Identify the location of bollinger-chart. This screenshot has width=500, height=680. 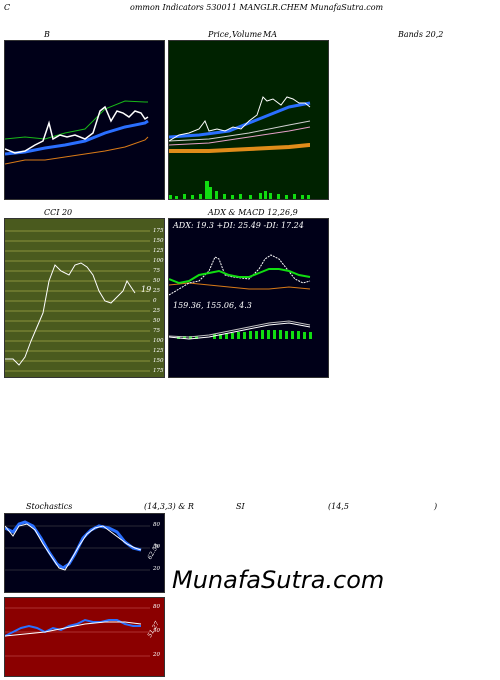
(77, 132).